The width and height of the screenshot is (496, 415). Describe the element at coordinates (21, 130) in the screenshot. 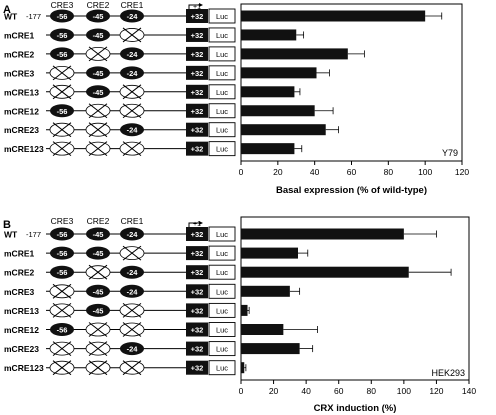

I see `construct-label: mCRE23` at that location.